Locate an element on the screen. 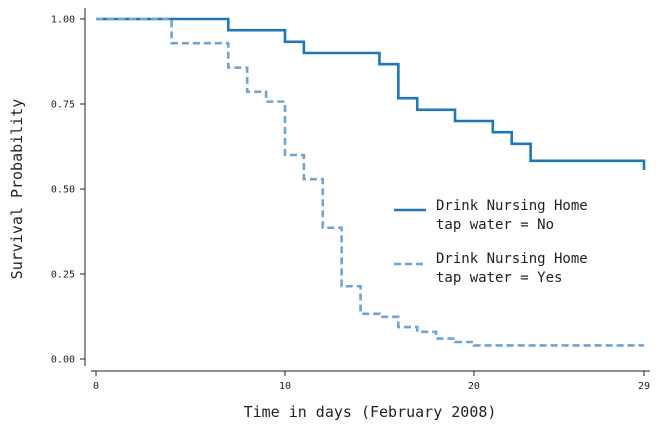  x-tick-label: 29 is located at coordinates (644, 386).